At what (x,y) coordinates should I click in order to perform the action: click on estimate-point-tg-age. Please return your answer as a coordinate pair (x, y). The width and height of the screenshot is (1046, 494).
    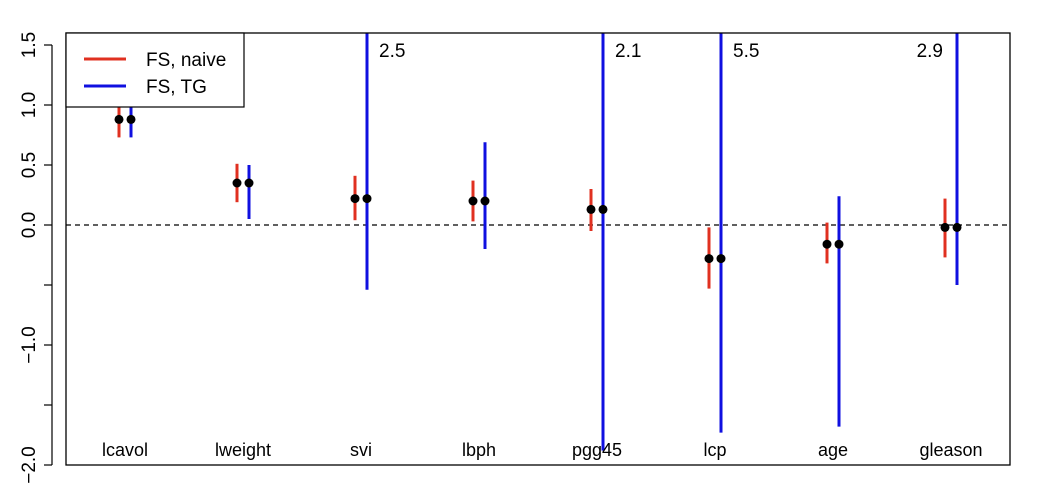
    Looking at the image, I should click on (839, 244).